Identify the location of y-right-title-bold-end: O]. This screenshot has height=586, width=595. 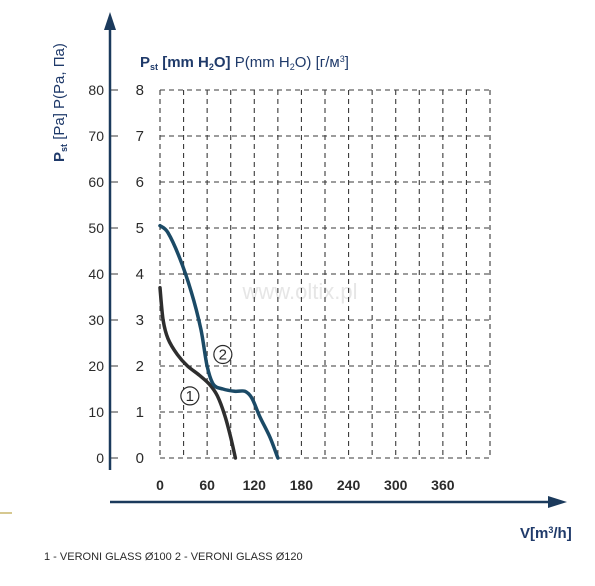
(222, 62).